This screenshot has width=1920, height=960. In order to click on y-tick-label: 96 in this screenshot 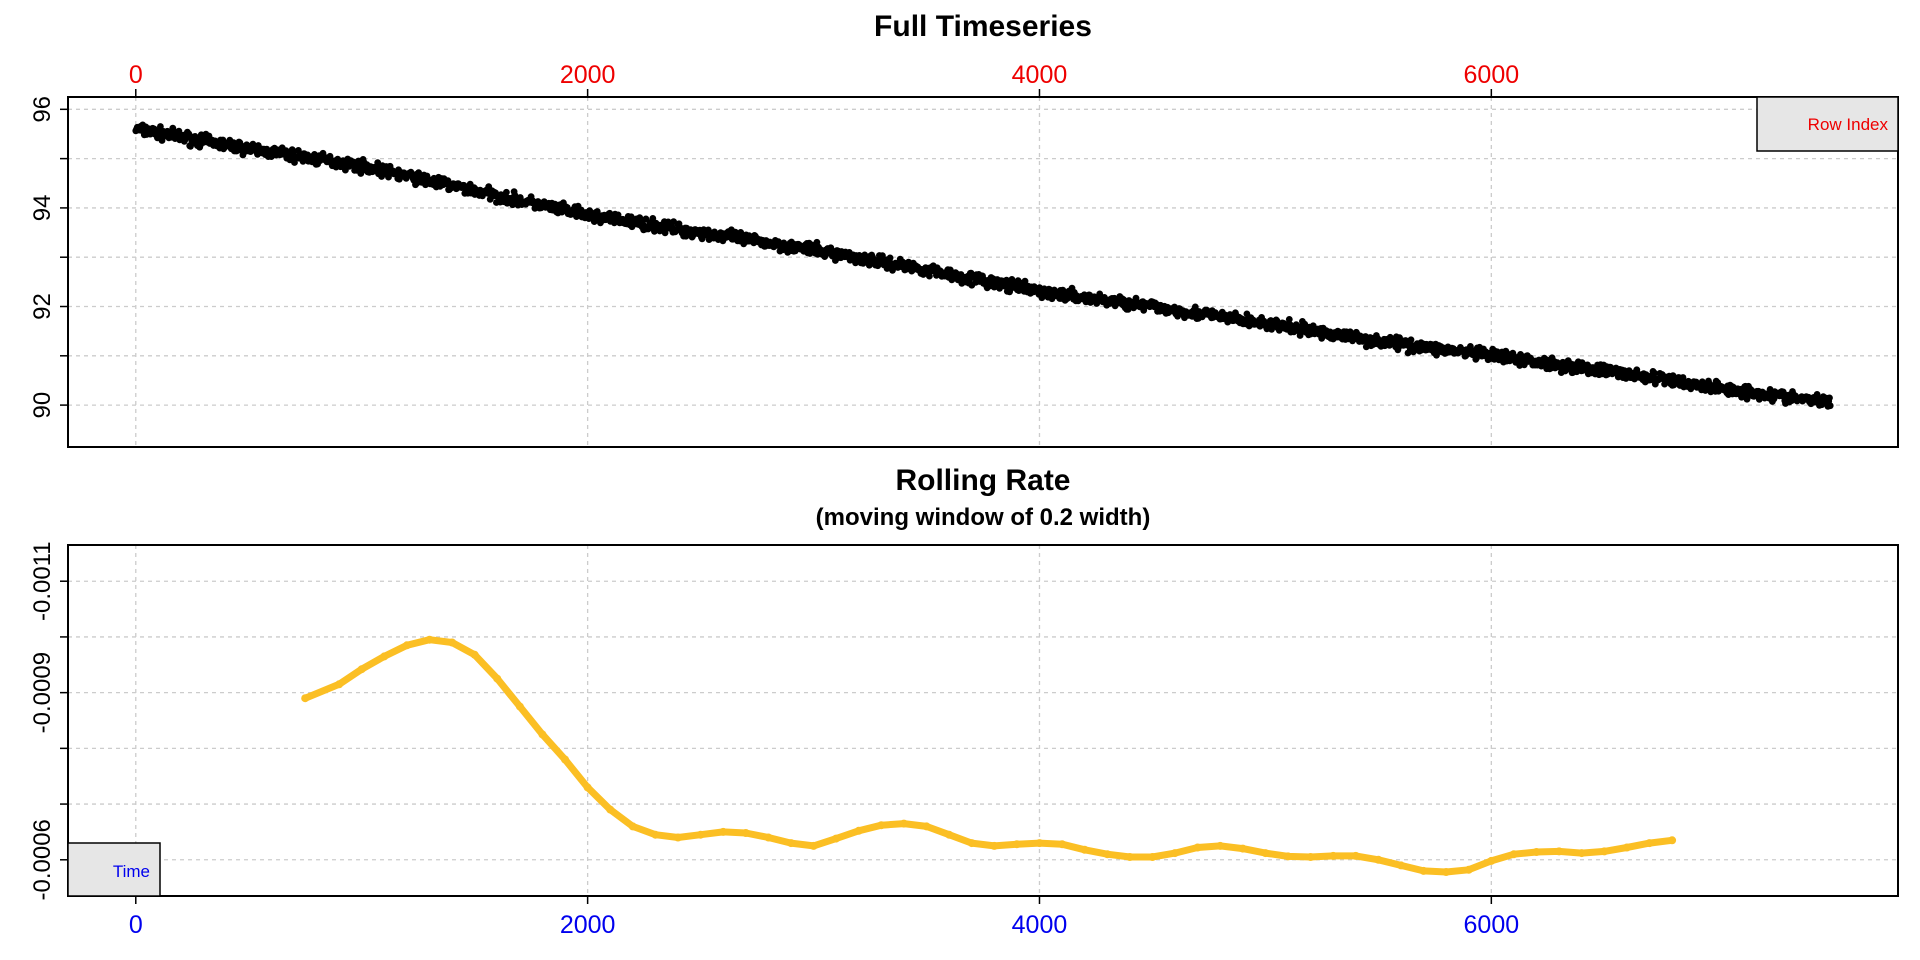, I will do `click(42, 109)`.